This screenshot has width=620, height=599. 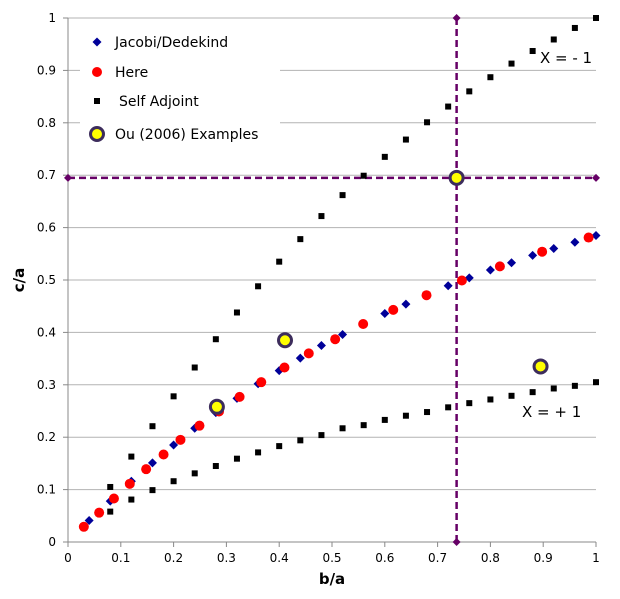 I want to click on x-tick-label: 0.6, so click(x=384, y=558).